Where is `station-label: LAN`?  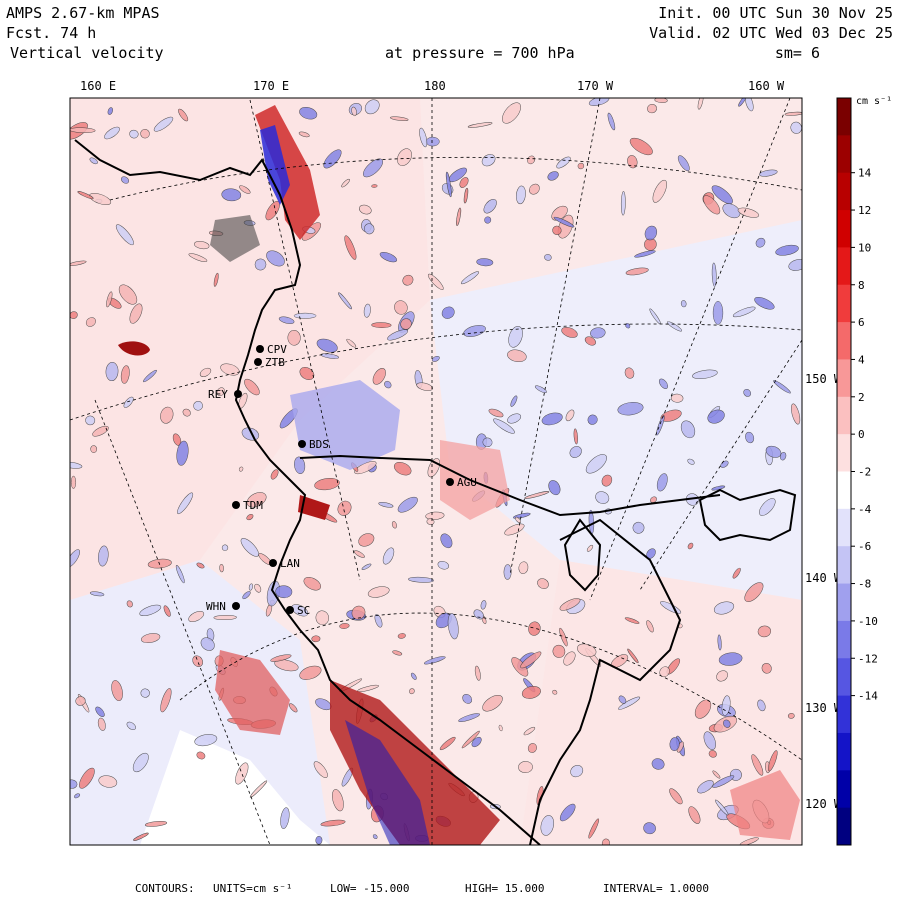 station-label: LAN is located at coordinates (290, 563).